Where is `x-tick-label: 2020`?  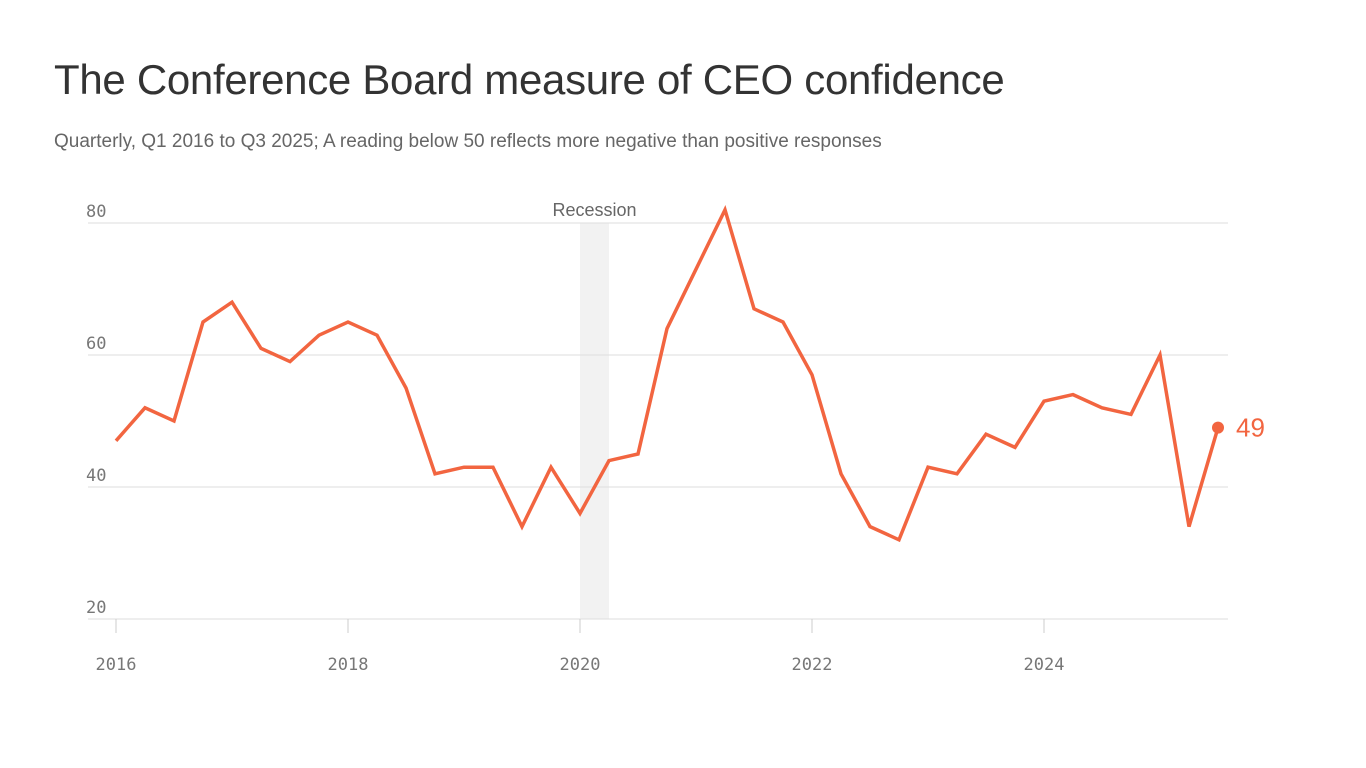
x-tick-label: 2020 is located at coordinates (580, 665).